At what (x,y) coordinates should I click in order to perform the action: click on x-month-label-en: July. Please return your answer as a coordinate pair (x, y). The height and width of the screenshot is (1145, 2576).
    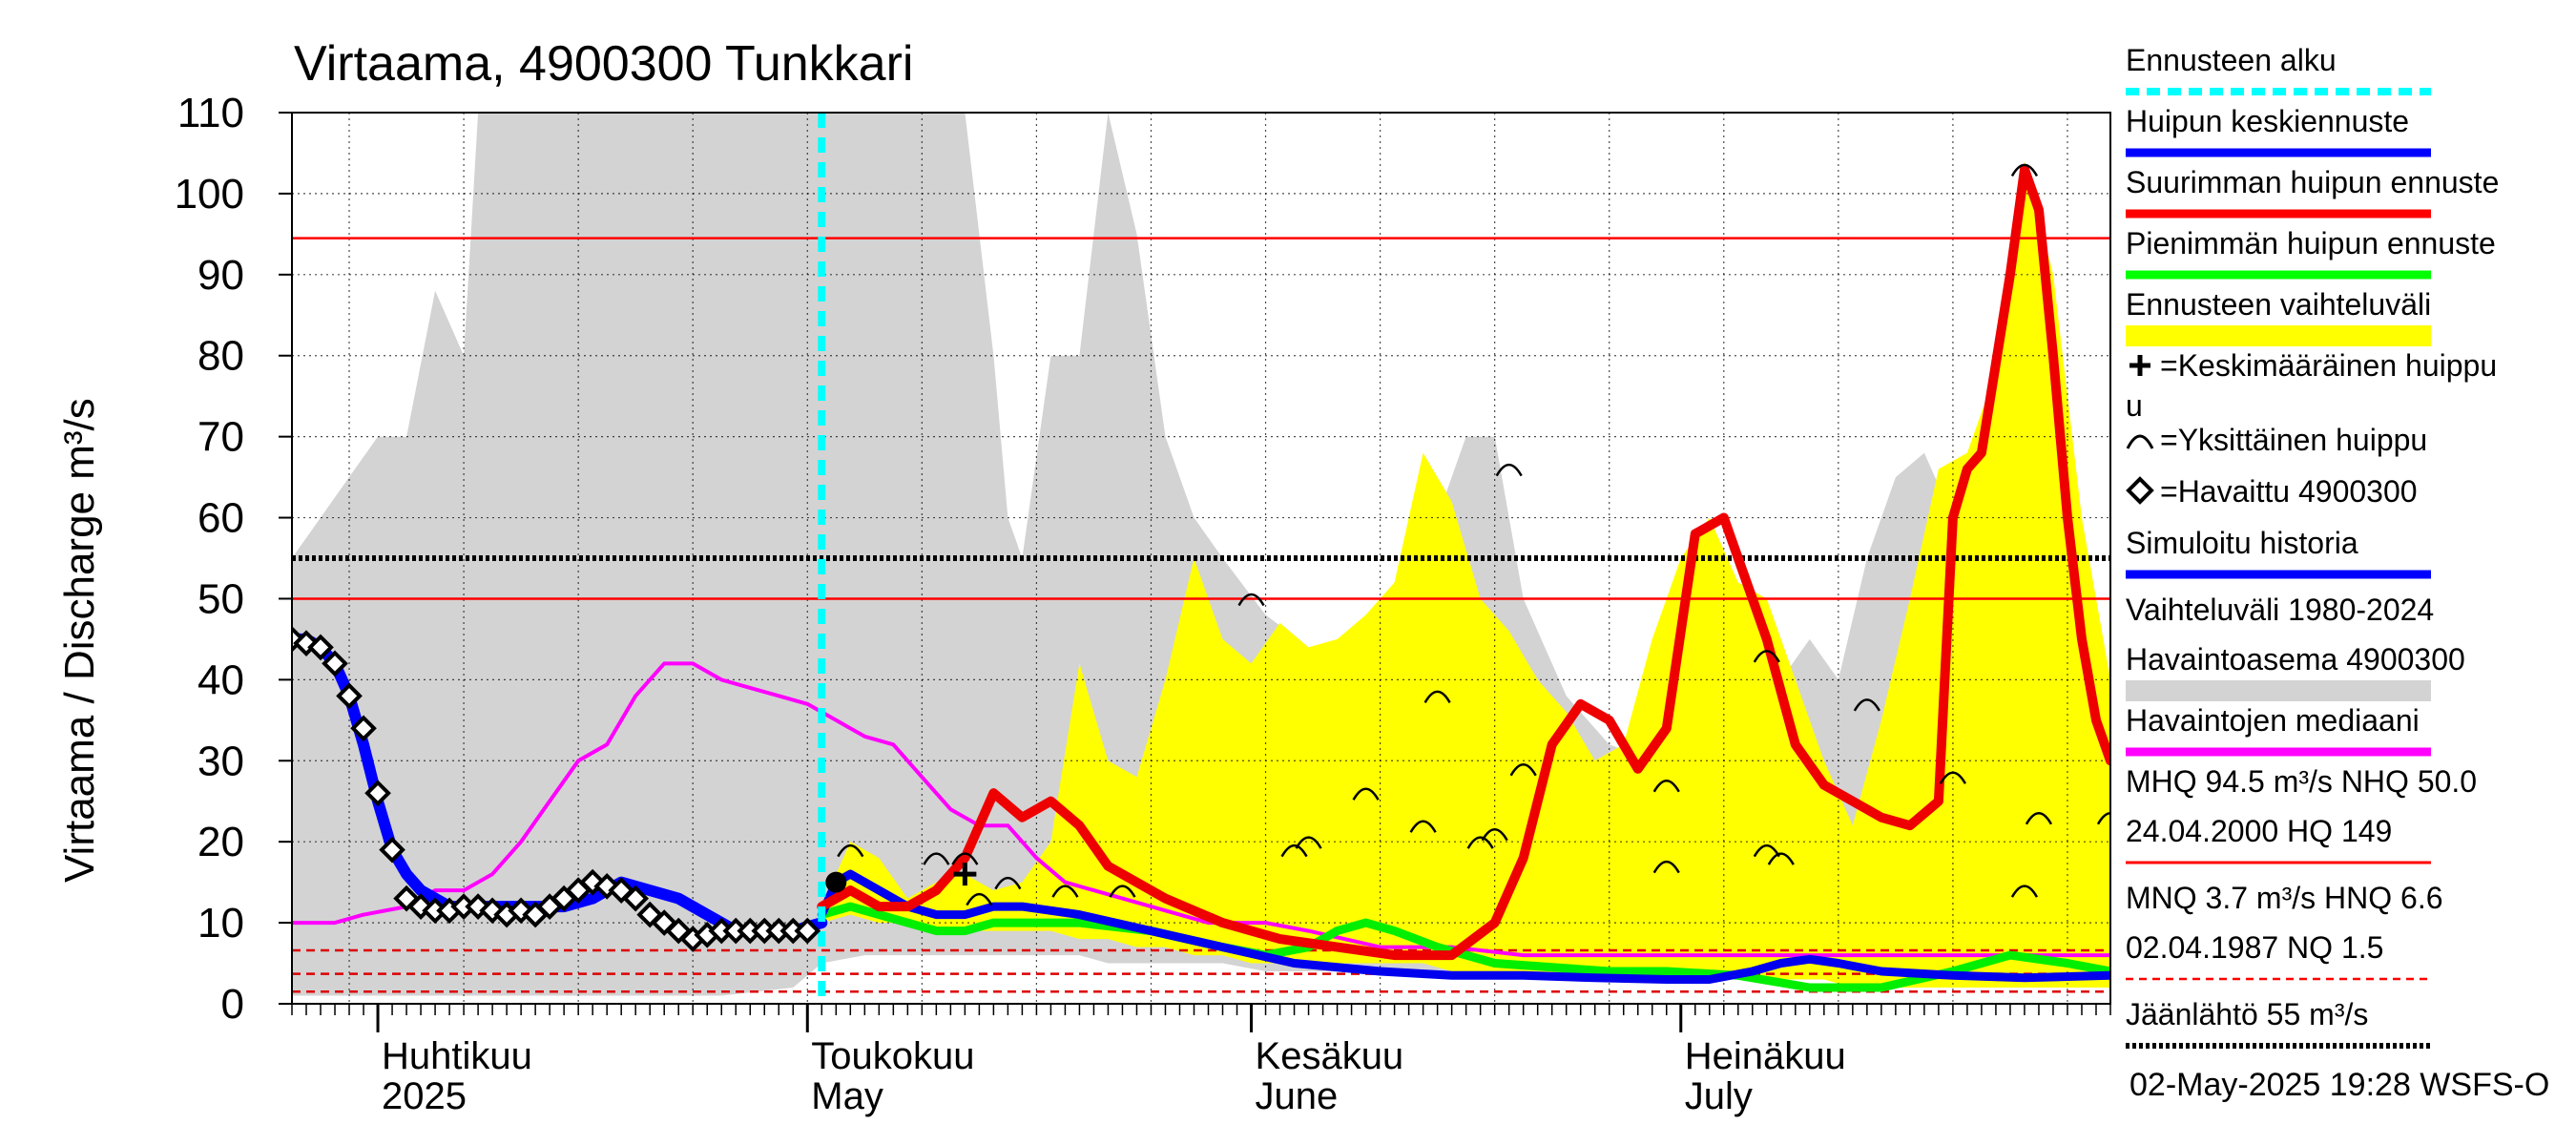
    Looking at the image, I should click on (1719, 1096).